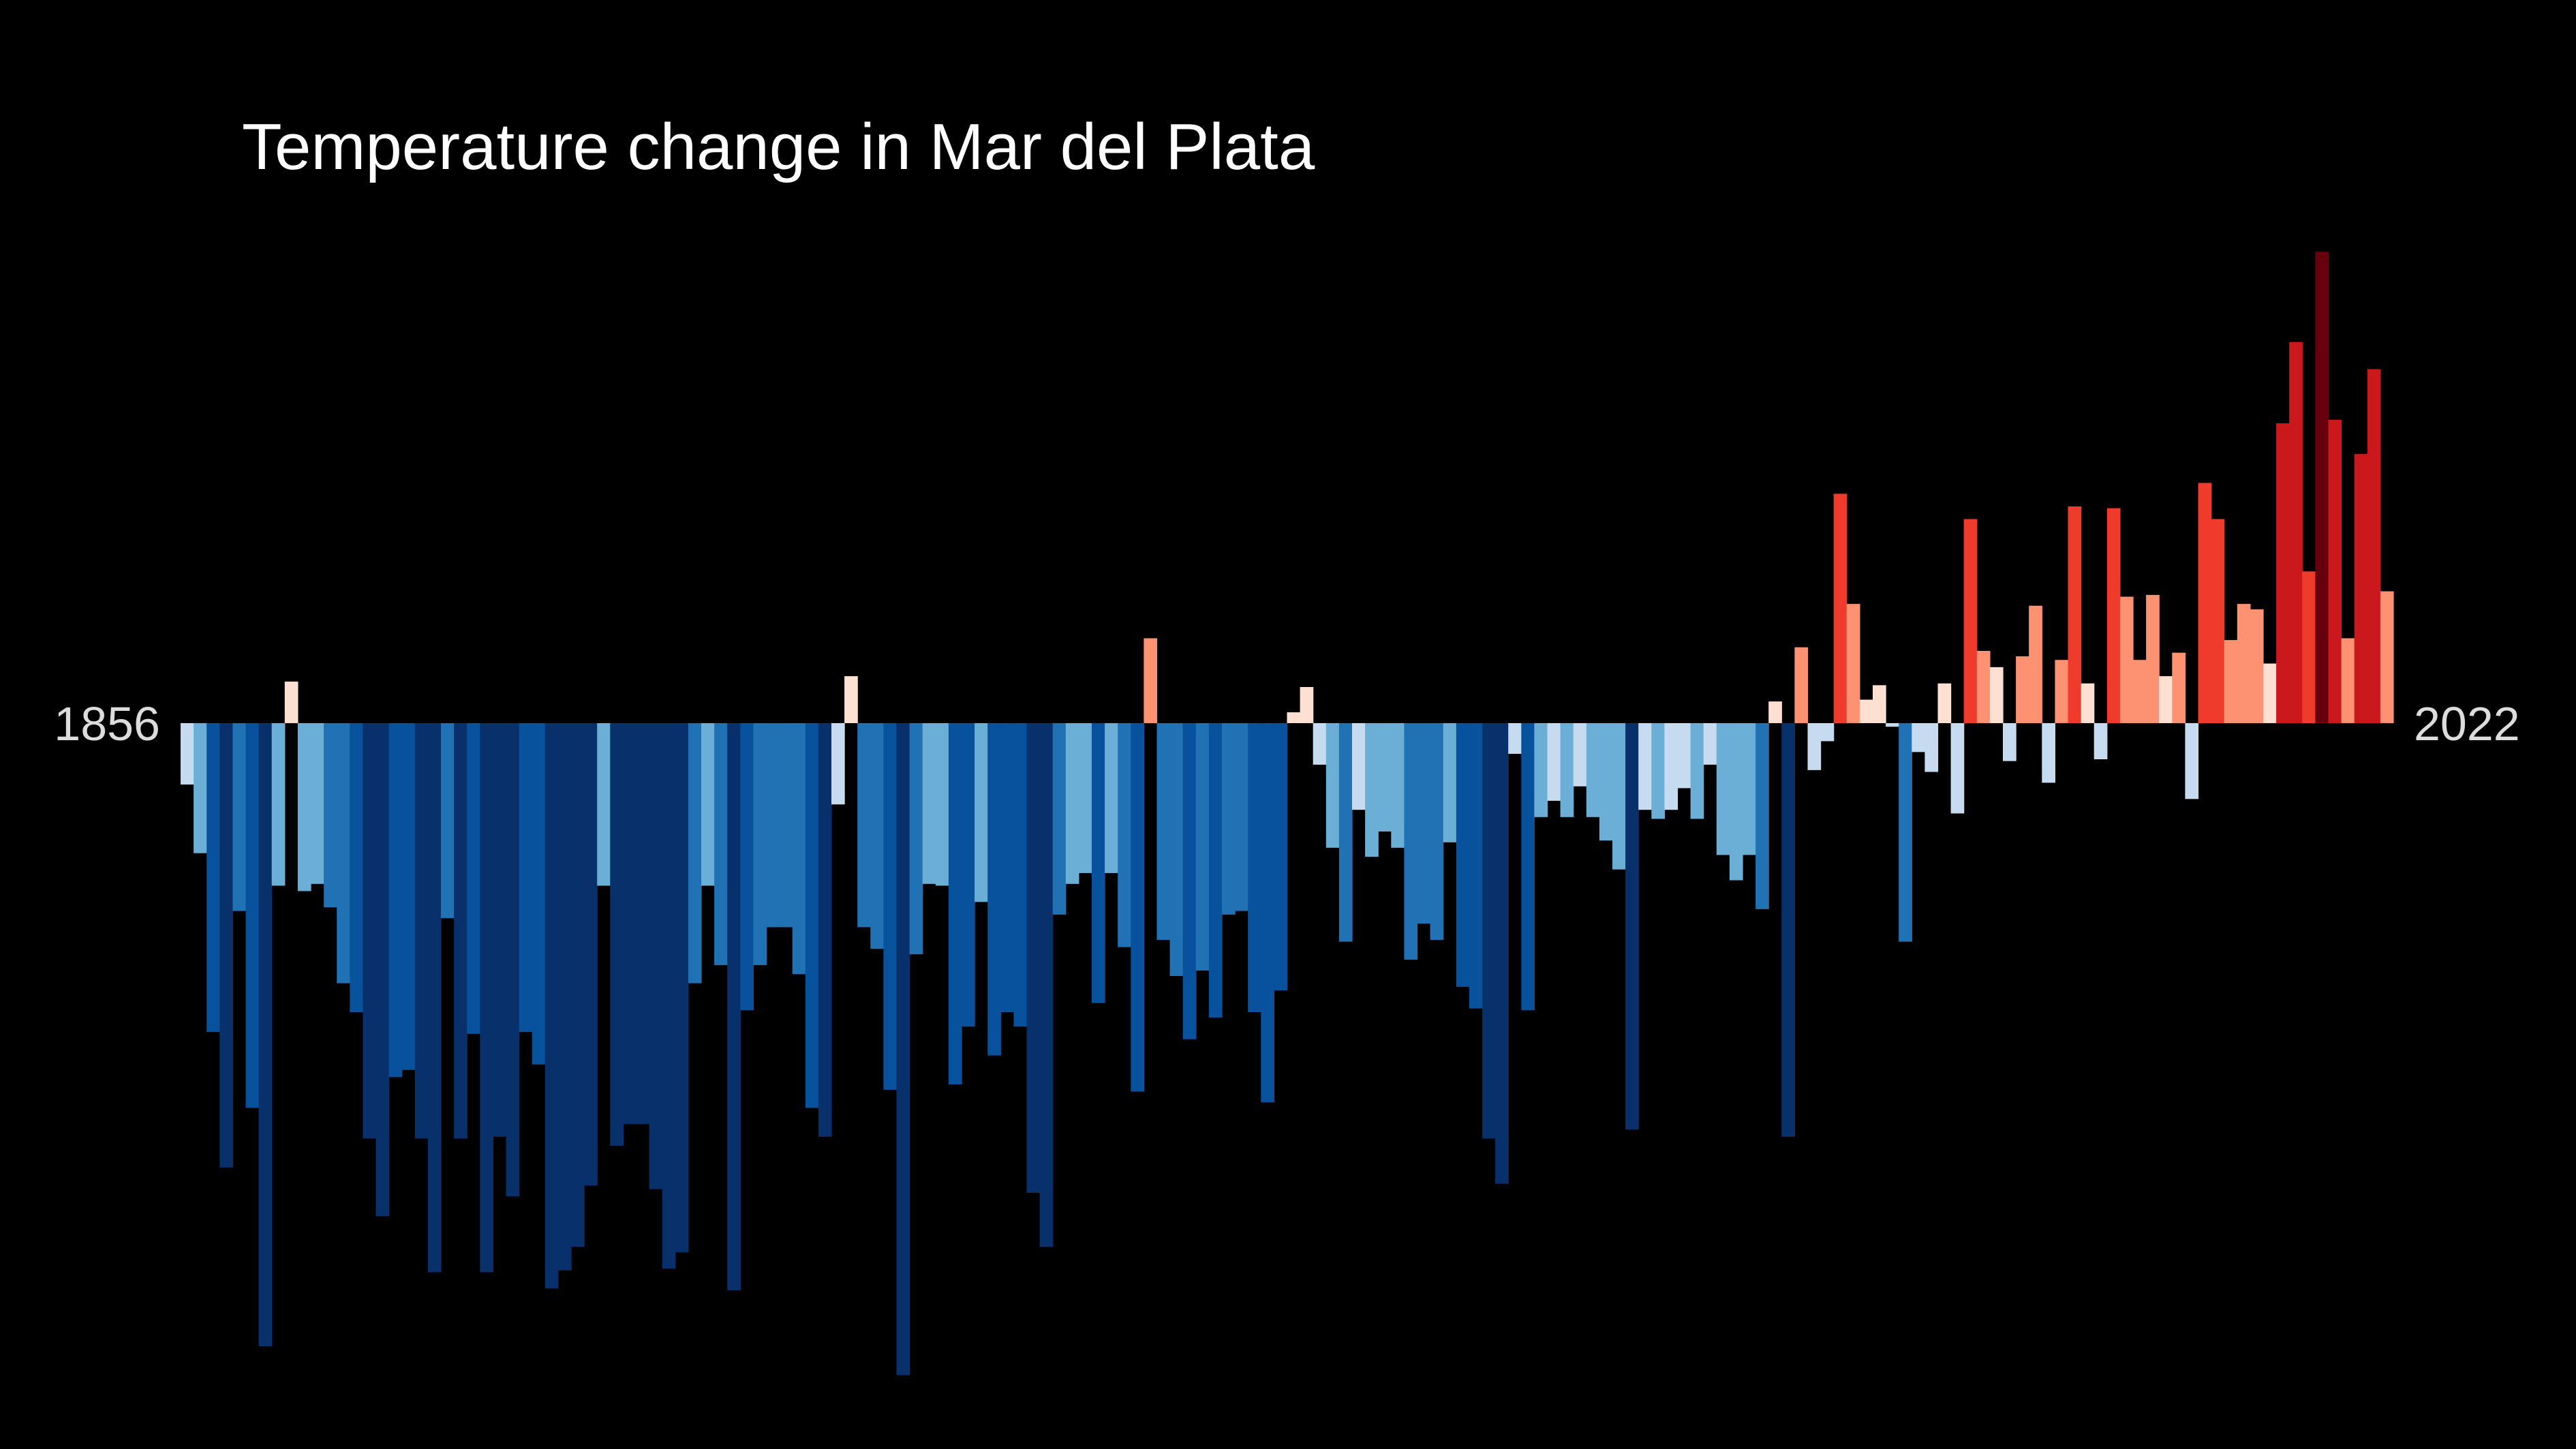  Describe the element at coordinates (1111, 798) in the screenshot. I see `bar-year-1927` at that location.